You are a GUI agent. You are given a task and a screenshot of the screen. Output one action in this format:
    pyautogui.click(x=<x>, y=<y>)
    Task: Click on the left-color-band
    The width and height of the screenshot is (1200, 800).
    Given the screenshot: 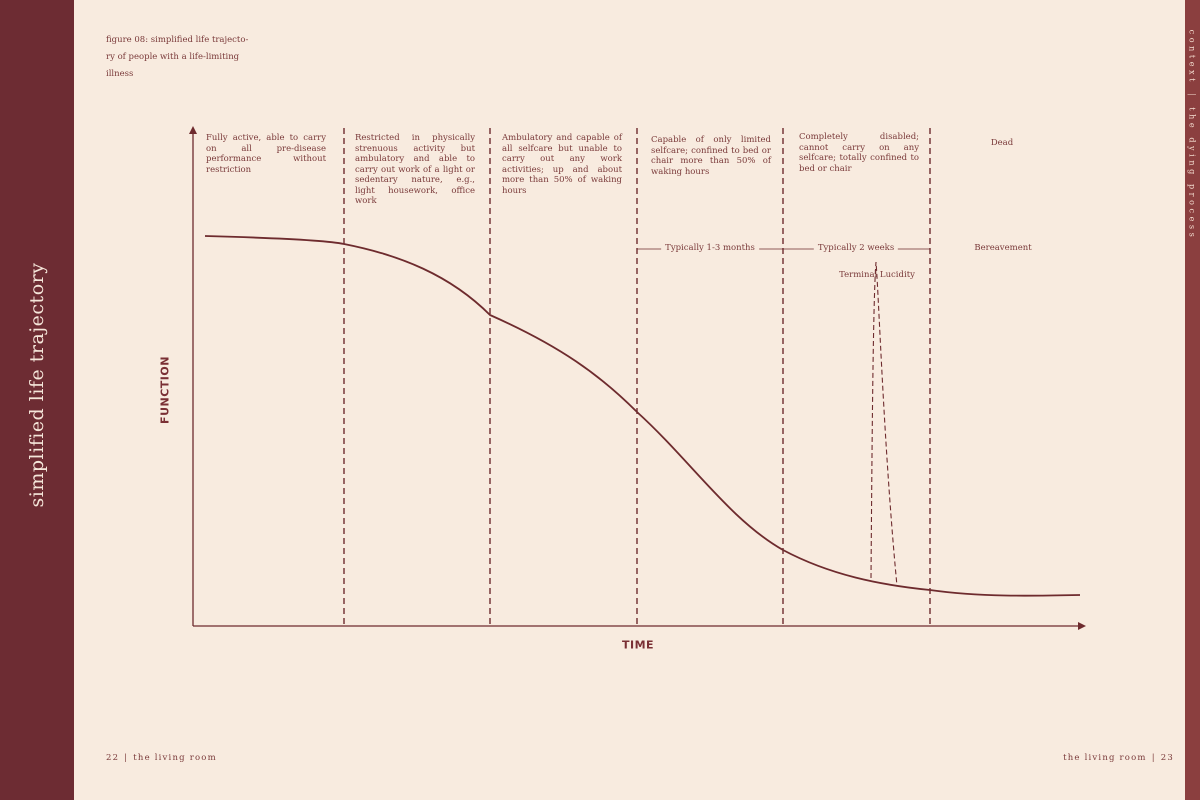 What is the action you would take?
    pyautogui.click(x=37, y=400)
    